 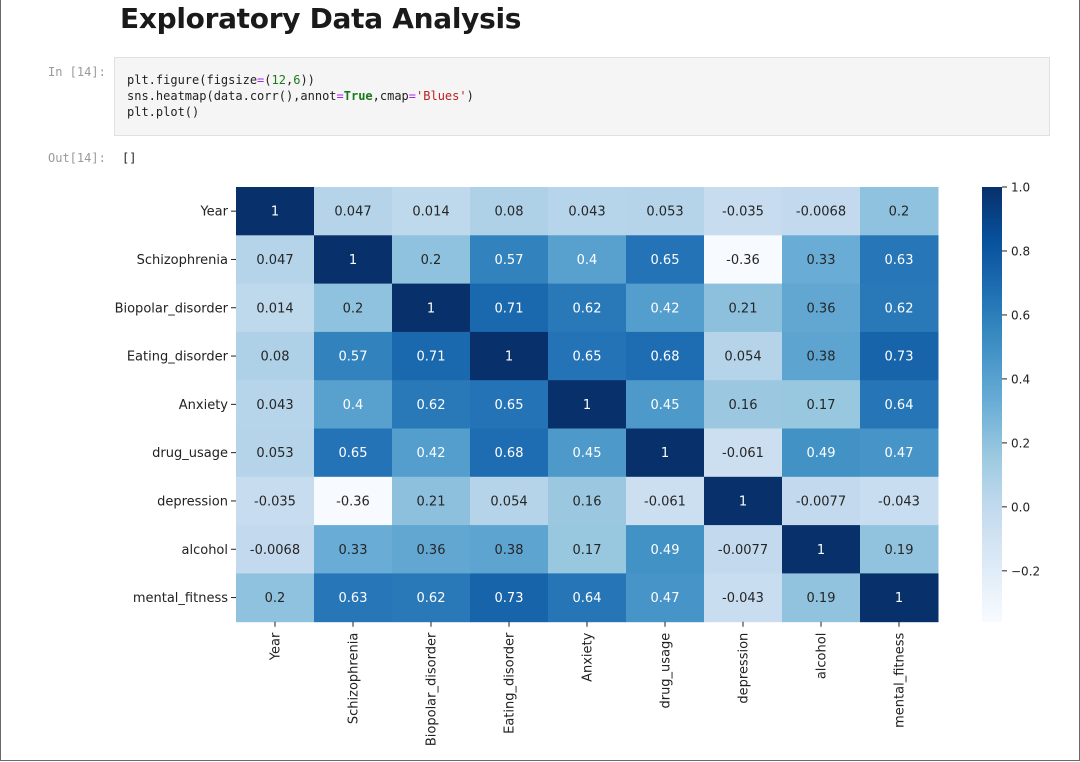 I want to click on x-tick-label: alcohol, so click(x=822, y=656).